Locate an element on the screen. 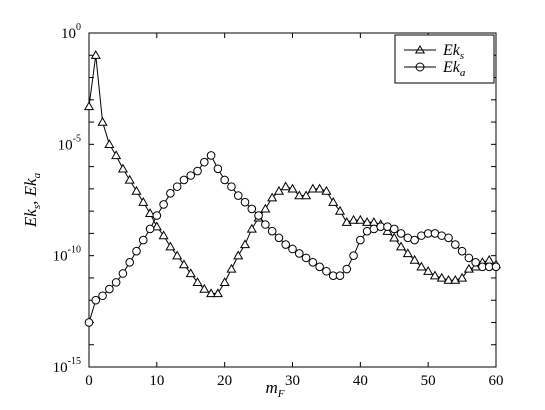 Image resolution: width=545 pixels, height=410 pixels. y-tick-label: 10⁻⁵ is located at coordinates (69, 143).